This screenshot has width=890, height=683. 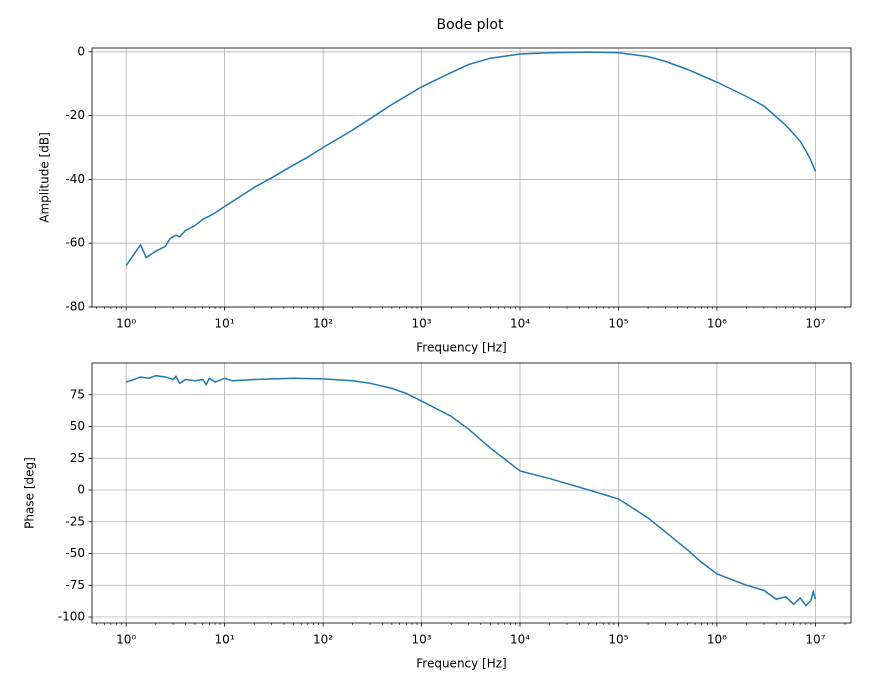 What do you see at coordinates (470, 25) in the screenshot?
I see `figure-title: Bode plot` at bounding box center [470, 25].